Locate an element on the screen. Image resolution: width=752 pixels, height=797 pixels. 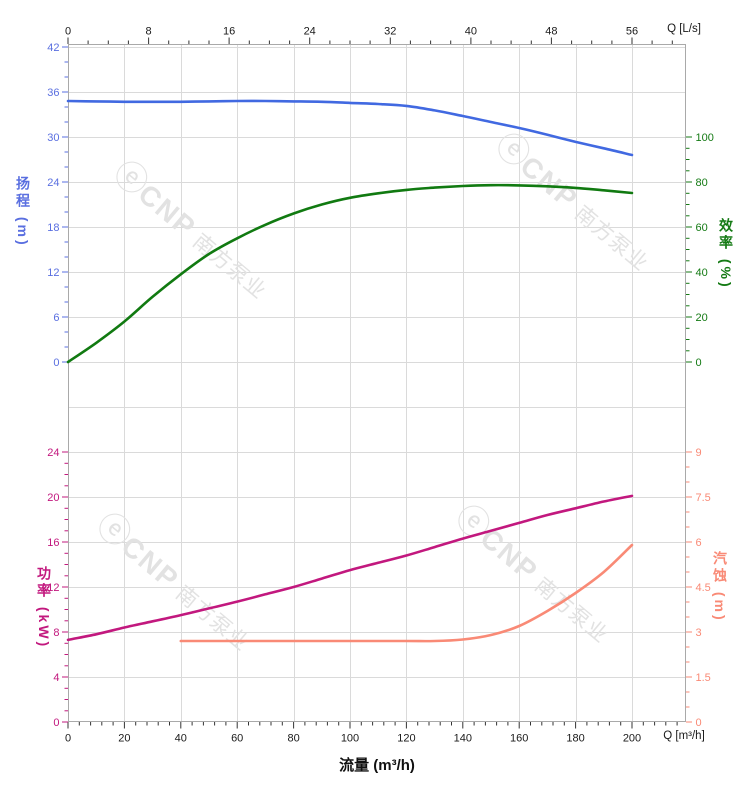
tick-label: 56 is located at coordinates (632, 32).